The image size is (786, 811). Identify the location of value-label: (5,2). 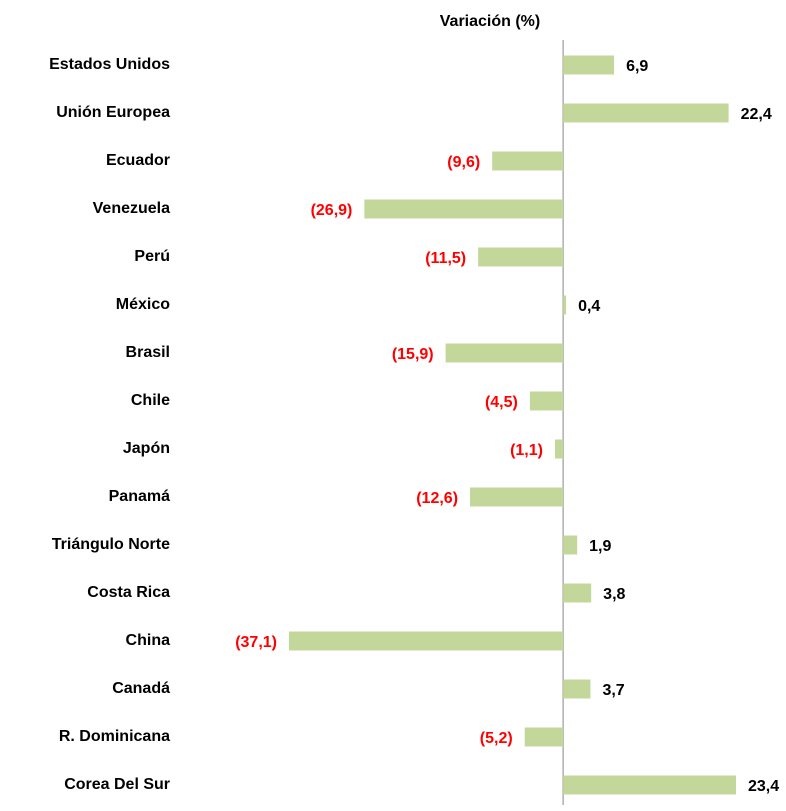
(496, 738).